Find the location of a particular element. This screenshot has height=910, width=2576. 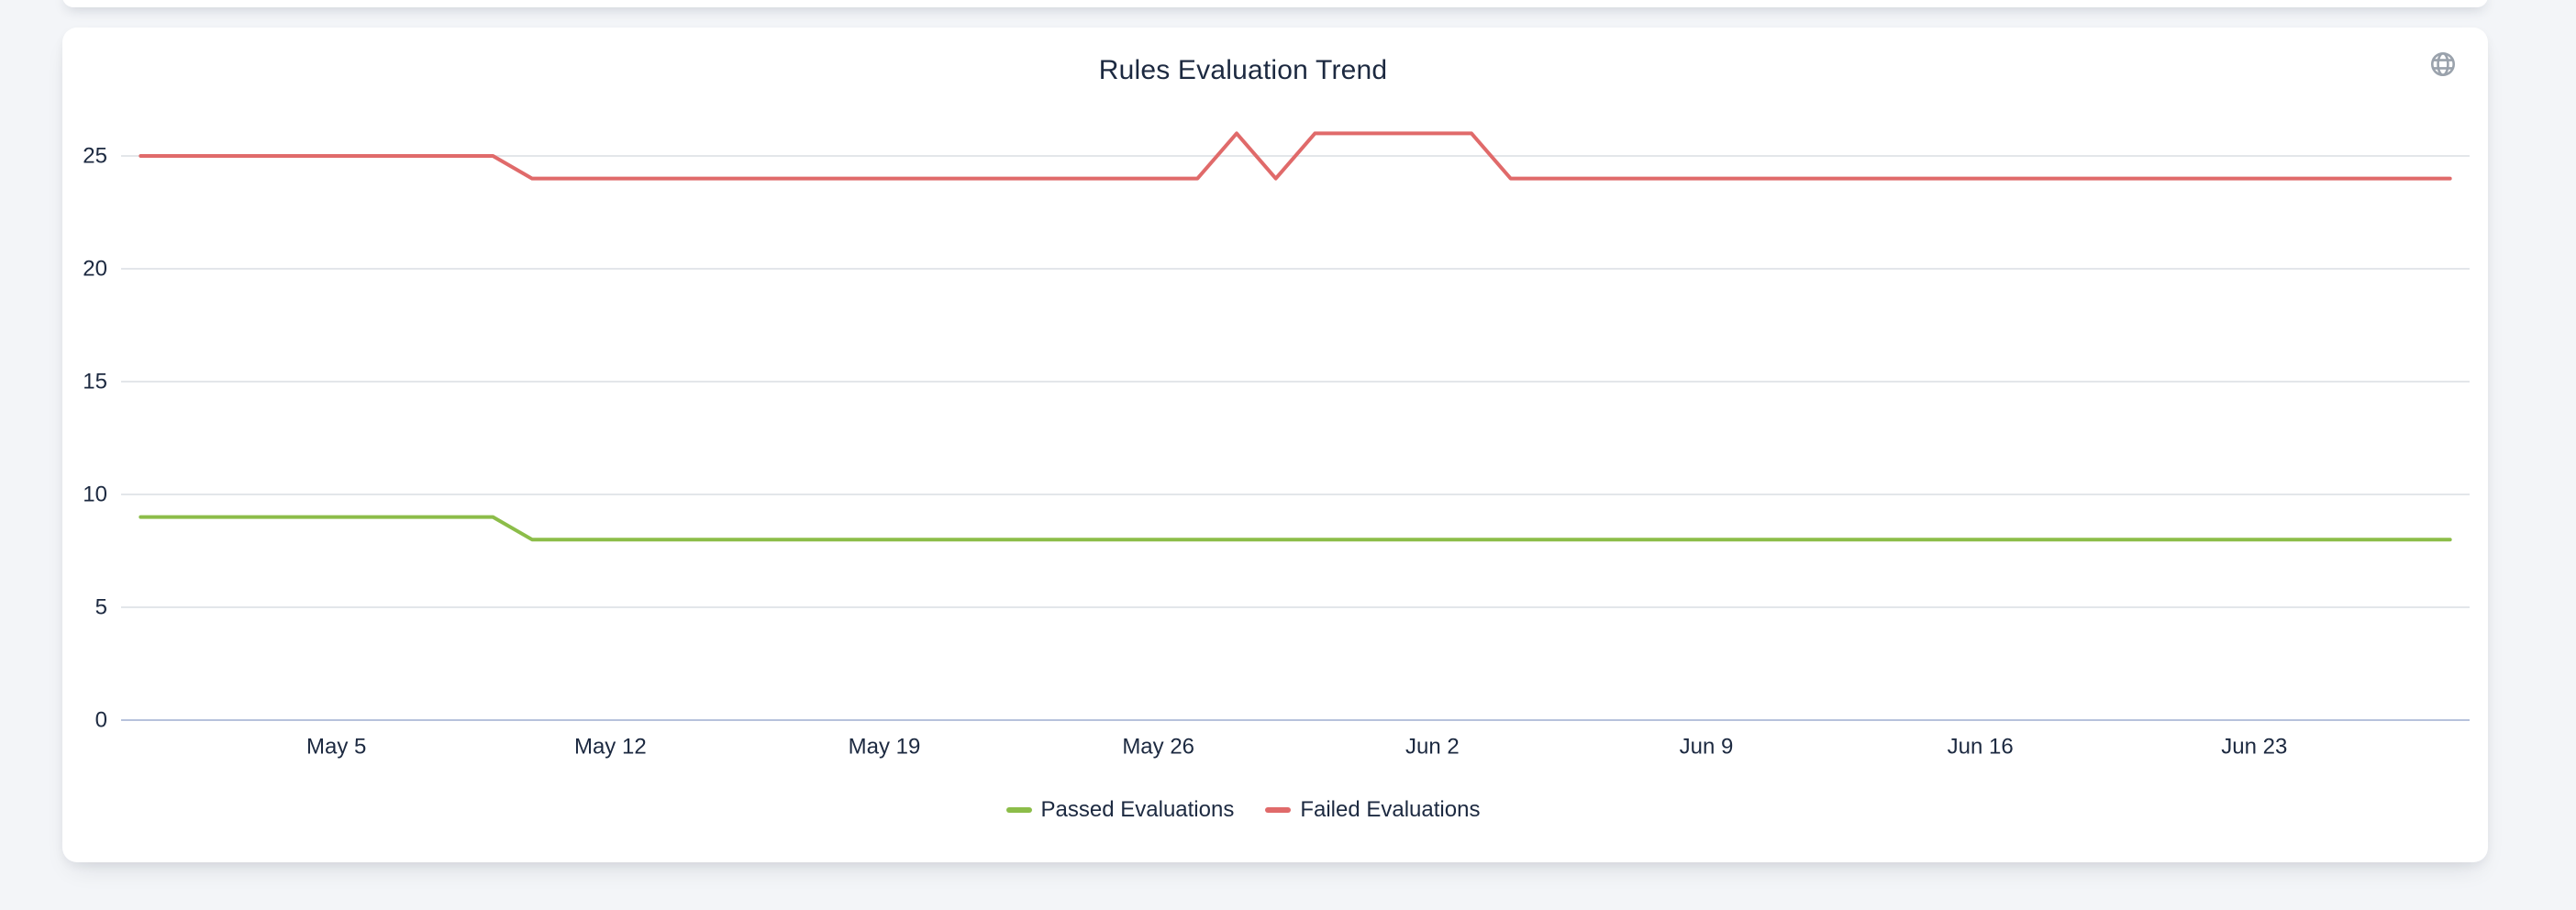

y-tick-label: 20 is located at coordinates (95, 269).